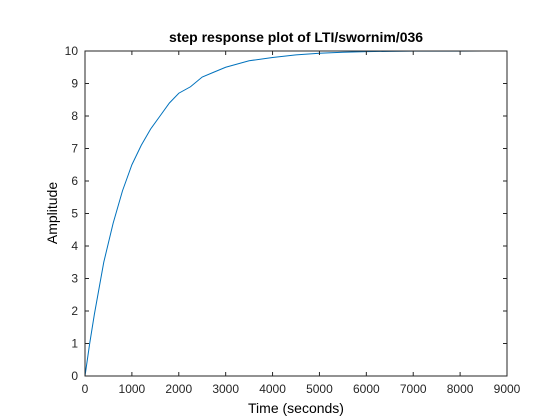 This screenshot has width=560, height=420. I want to click on y-tick-label: 2, so click(74, 311).